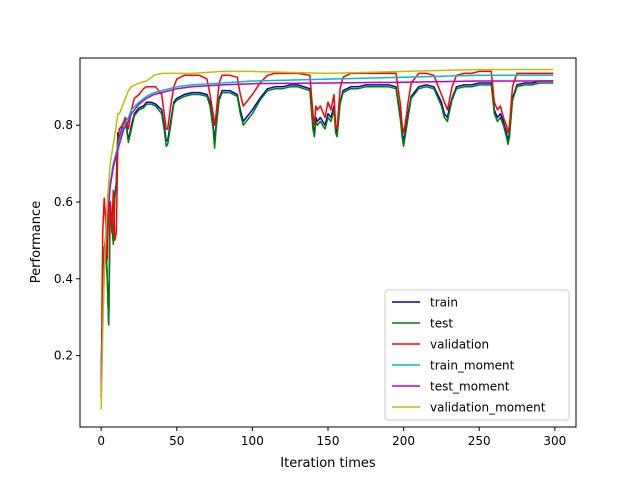 The height and width of the screenshot is (484, 640). I want to click on legend-label-validation: validation, so click(459, 345).